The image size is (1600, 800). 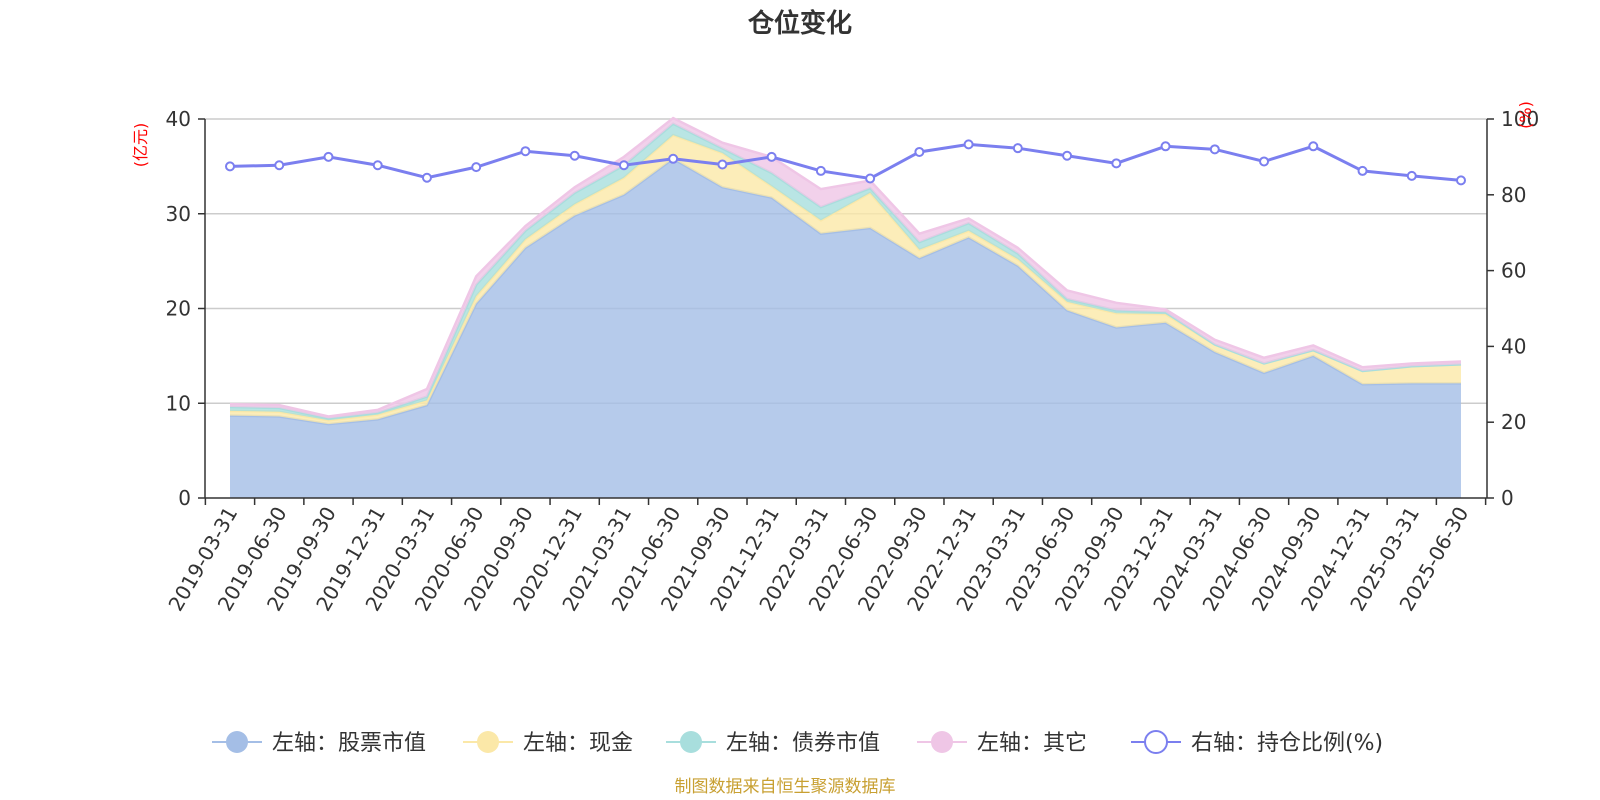 I want to click on left-axis-tick-label: 20, so click(x=178, y=309).